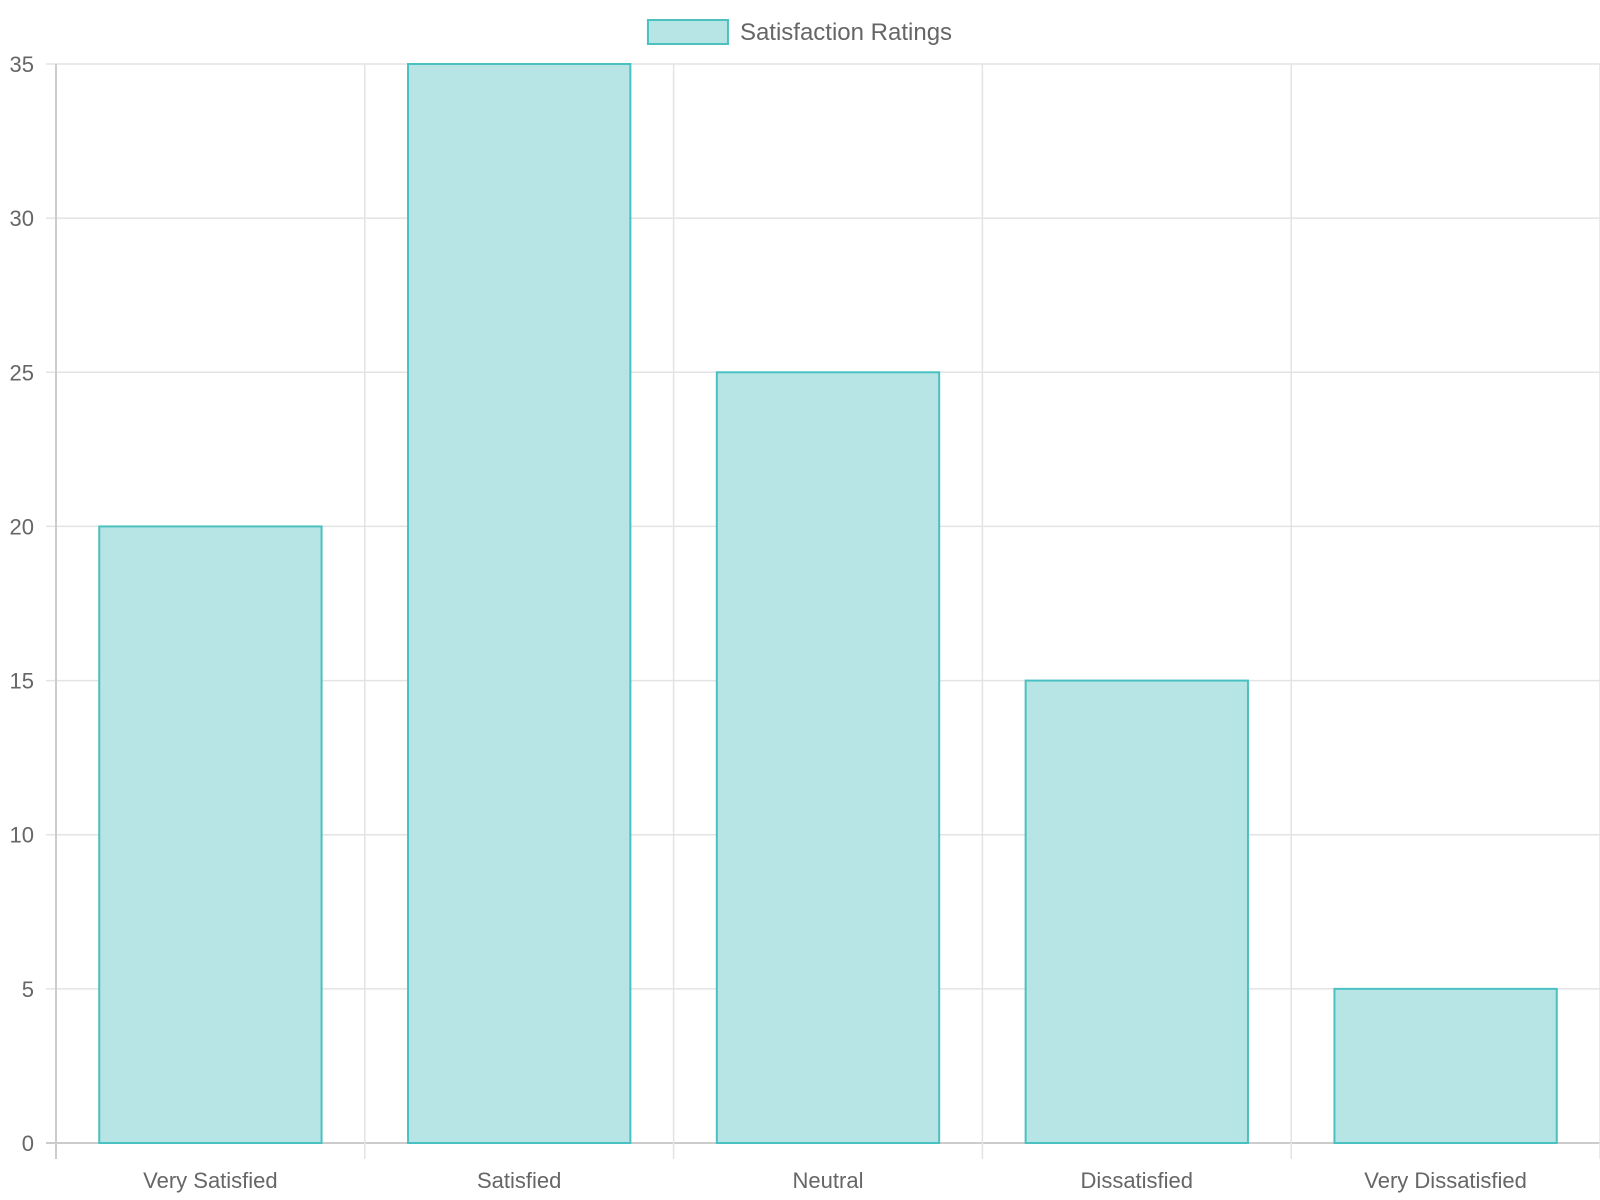 The height and width of the screenshot is (1200, 1600). I want to click on y-tick-label: 5, so click(28, 989).